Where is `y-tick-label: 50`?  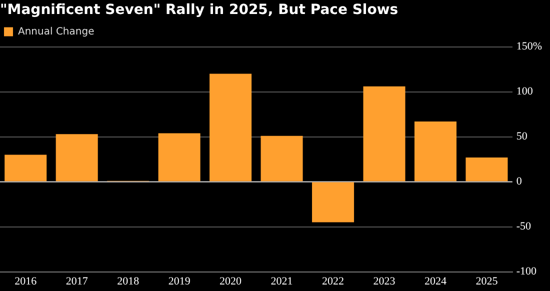 y-tick-label: 50 is located at coordinates (522, 136).